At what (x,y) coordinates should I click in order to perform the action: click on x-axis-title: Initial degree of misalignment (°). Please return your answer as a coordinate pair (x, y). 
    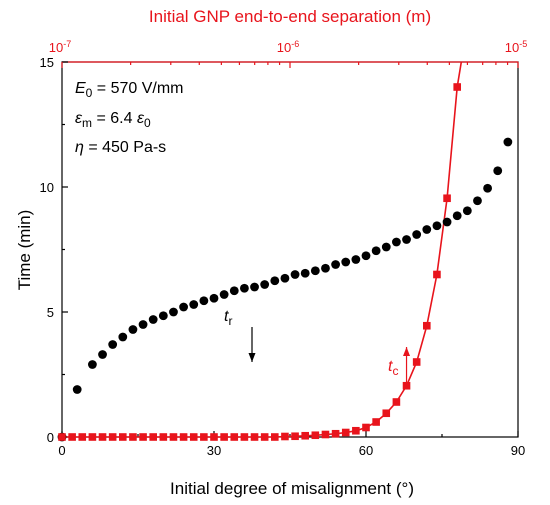
    Looking at the image, I should click on (292, 488).